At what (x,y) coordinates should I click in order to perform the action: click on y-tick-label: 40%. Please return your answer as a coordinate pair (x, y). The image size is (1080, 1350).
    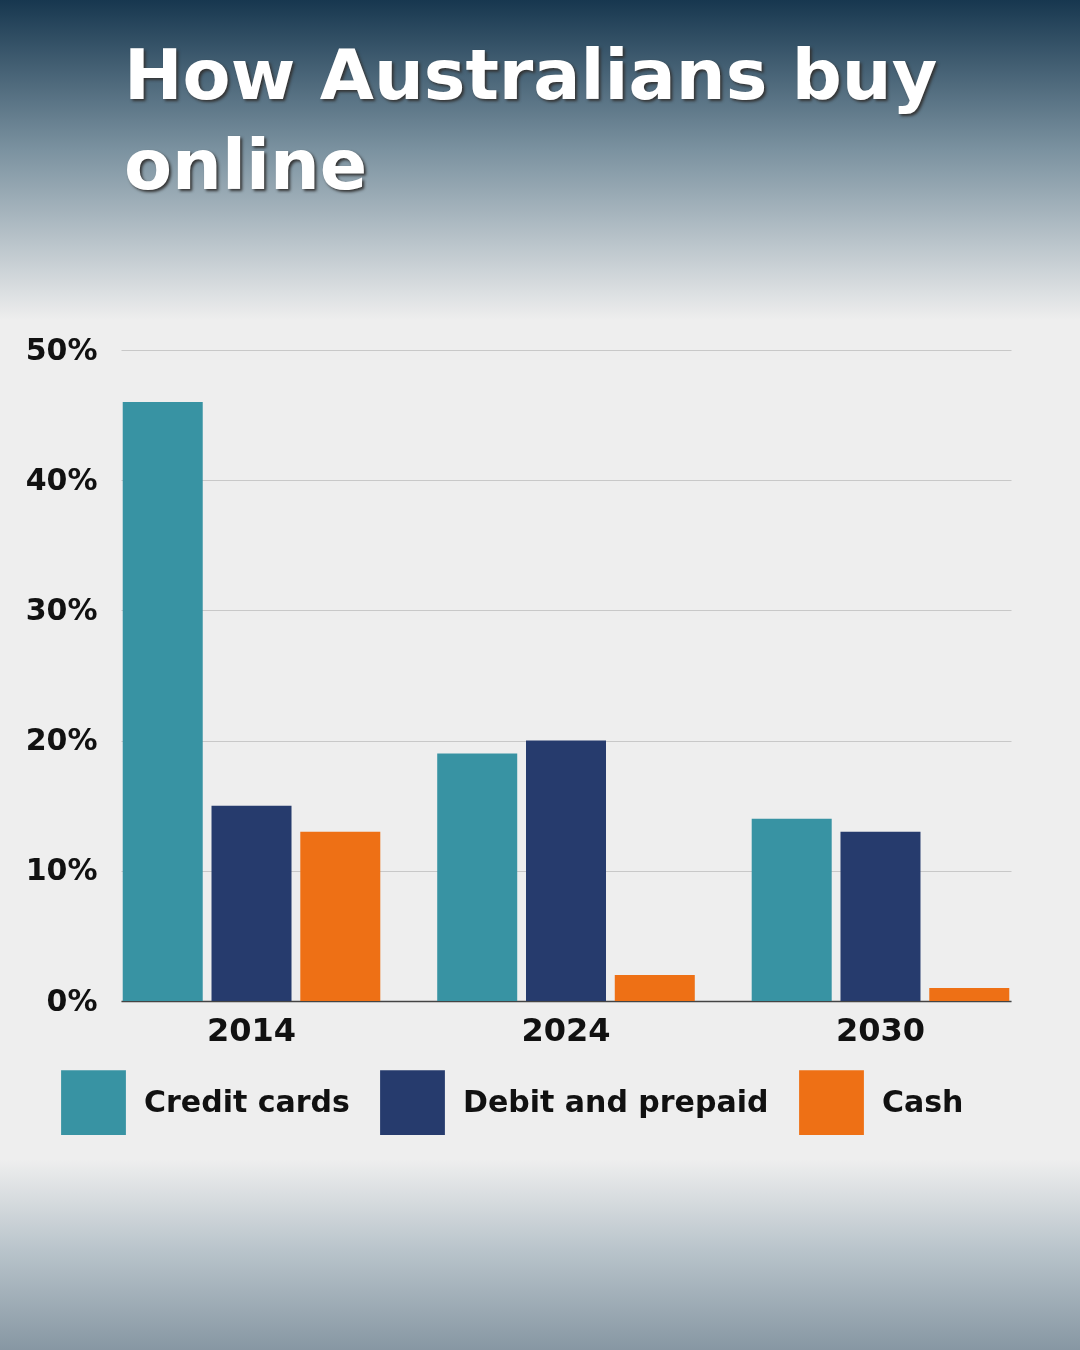
    Looking at the image, I should click on (61, 479).